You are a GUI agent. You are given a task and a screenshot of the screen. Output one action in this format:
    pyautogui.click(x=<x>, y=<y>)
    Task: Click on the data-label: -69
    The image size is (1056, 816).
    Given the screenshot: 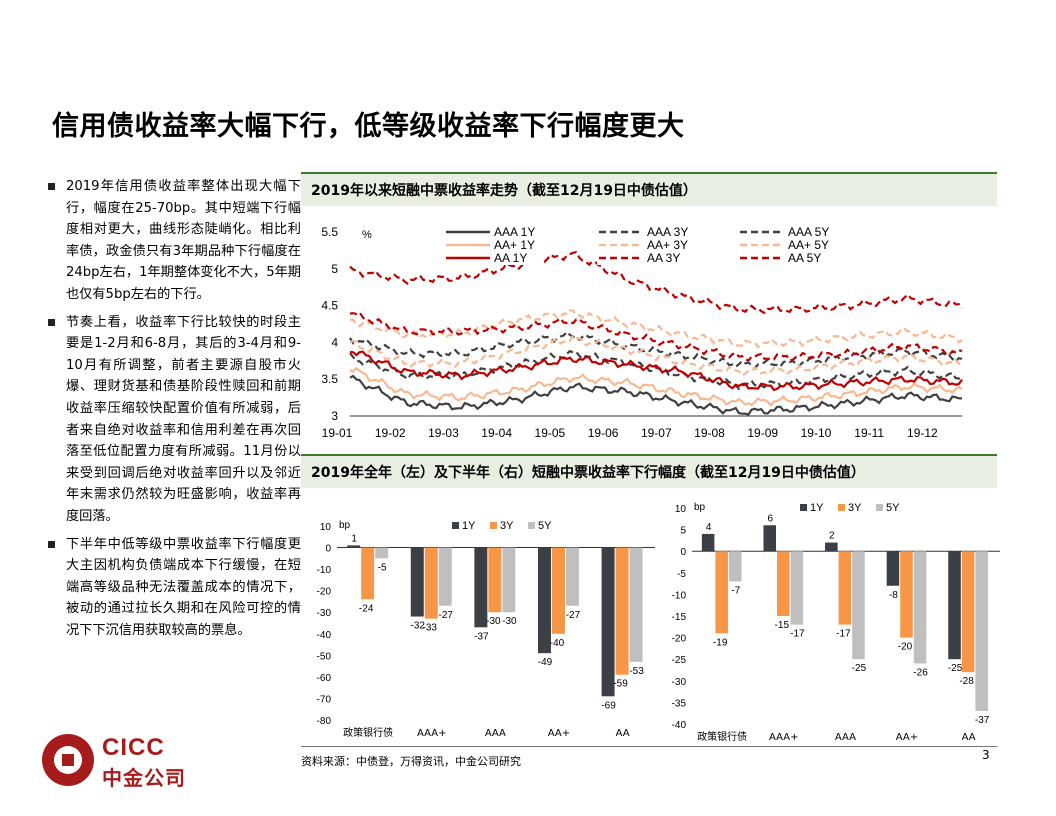 What is the action you would take?
    pyautogui.click(x=608, y=705)
    